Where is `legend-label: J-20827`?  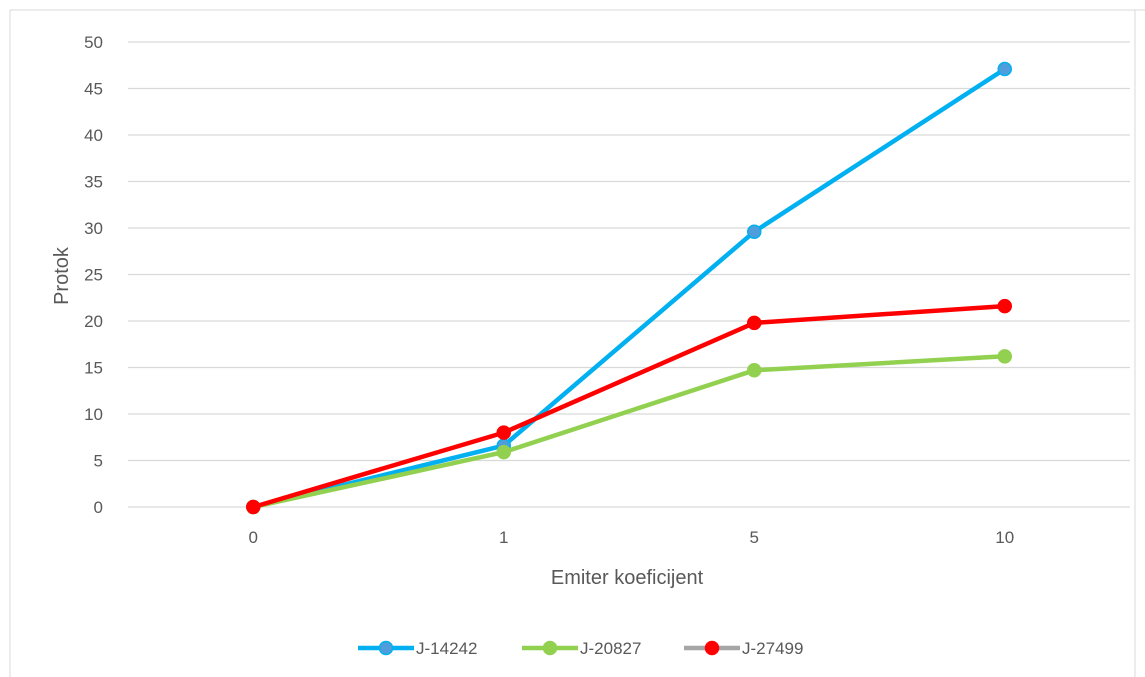
legend-label: J-20827 is located at coordinates (610, 648).